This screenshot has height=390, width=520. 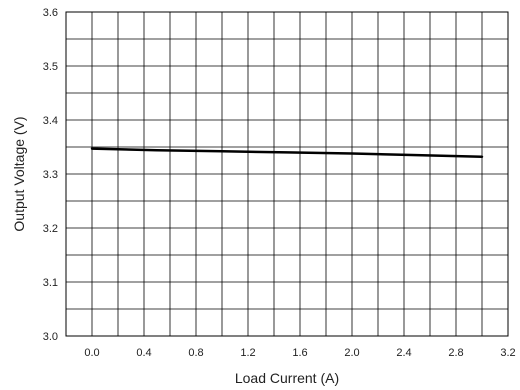 I want to click on series-layer, so click(x=287, y=152).